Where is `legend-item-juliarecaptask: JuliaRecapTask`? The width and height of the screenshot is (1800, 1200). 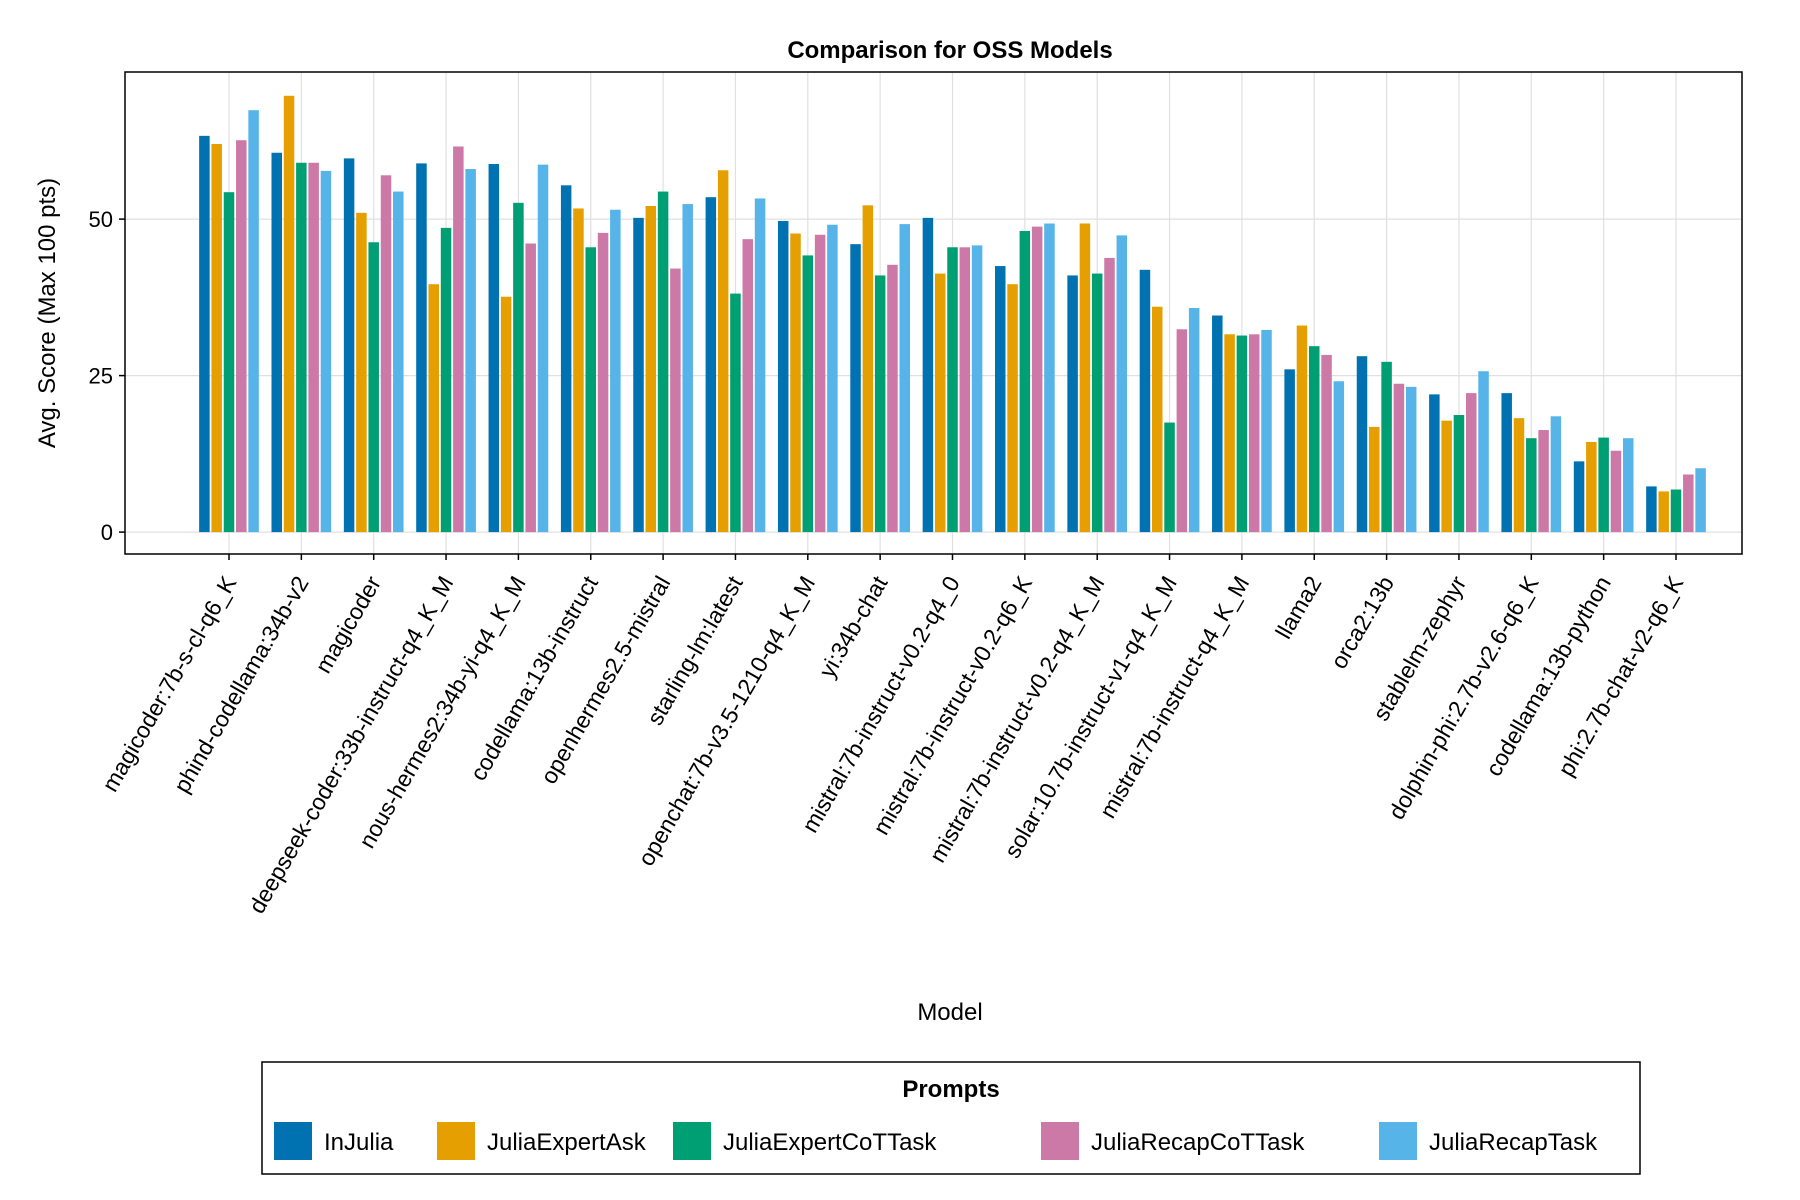 legend-item-juliarecaptask: JuliaRecapTask is located at coordinates (1488, 1141).